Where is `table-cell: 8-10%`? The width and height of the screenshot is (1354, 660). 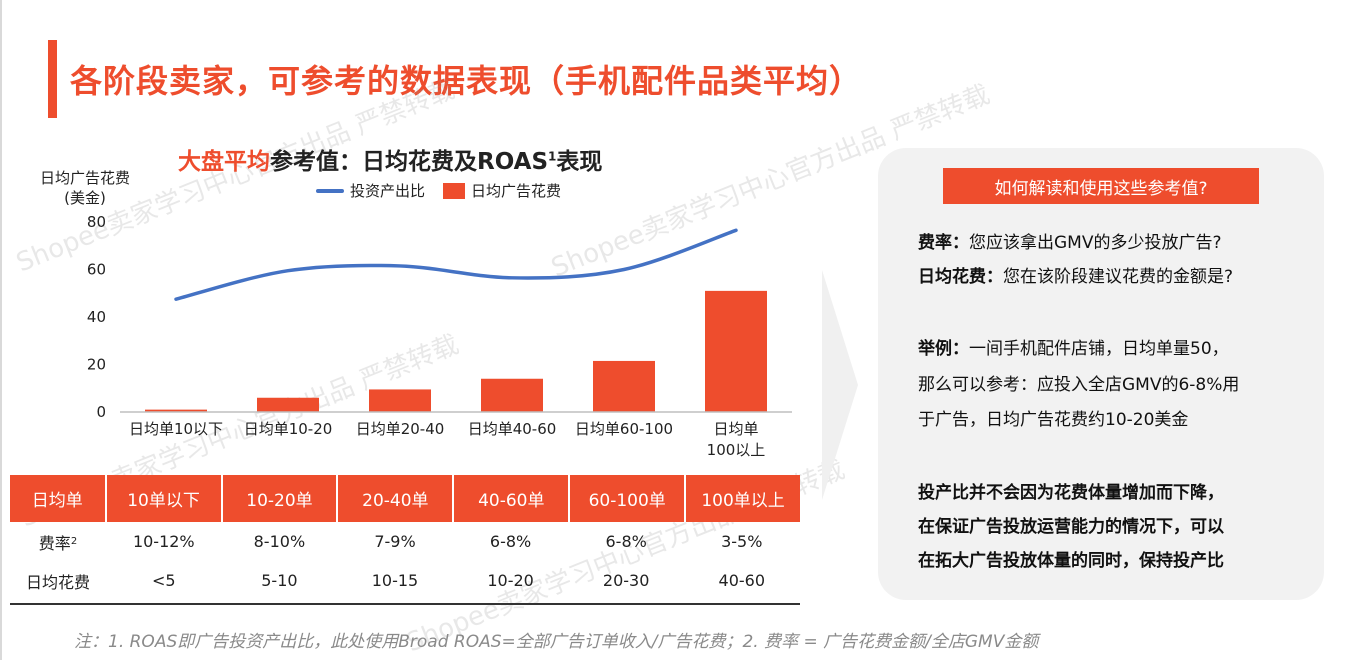 table-cell: 8-10% is located at coordinates (279, 541).